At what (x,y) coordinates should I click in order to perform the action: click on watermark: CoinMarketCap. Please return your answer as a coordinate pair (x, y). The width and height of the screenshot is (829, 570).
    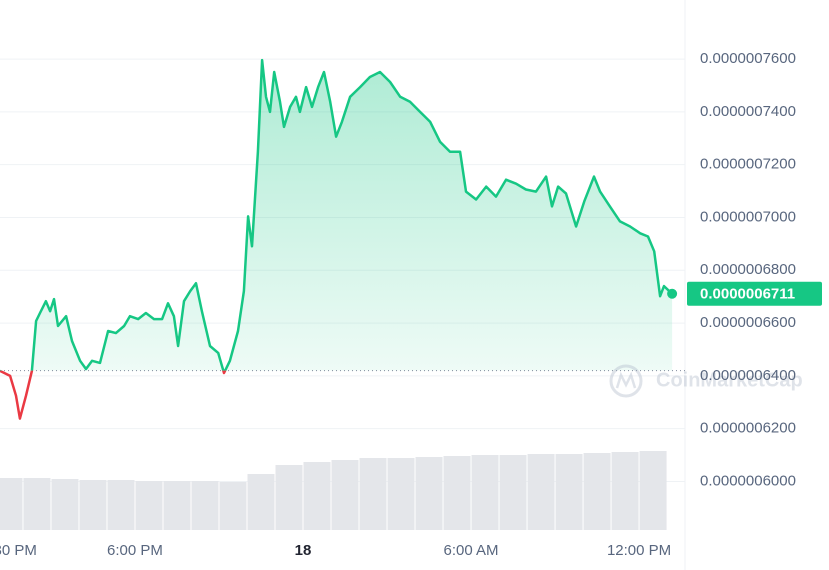
    Looking at the image, I should click on (706, 381).